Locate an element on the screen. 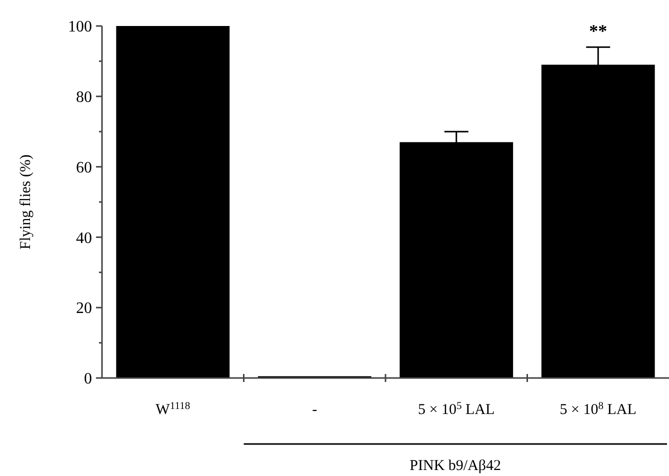  y-tick-label: 40 is located at coordinates (84, 238).